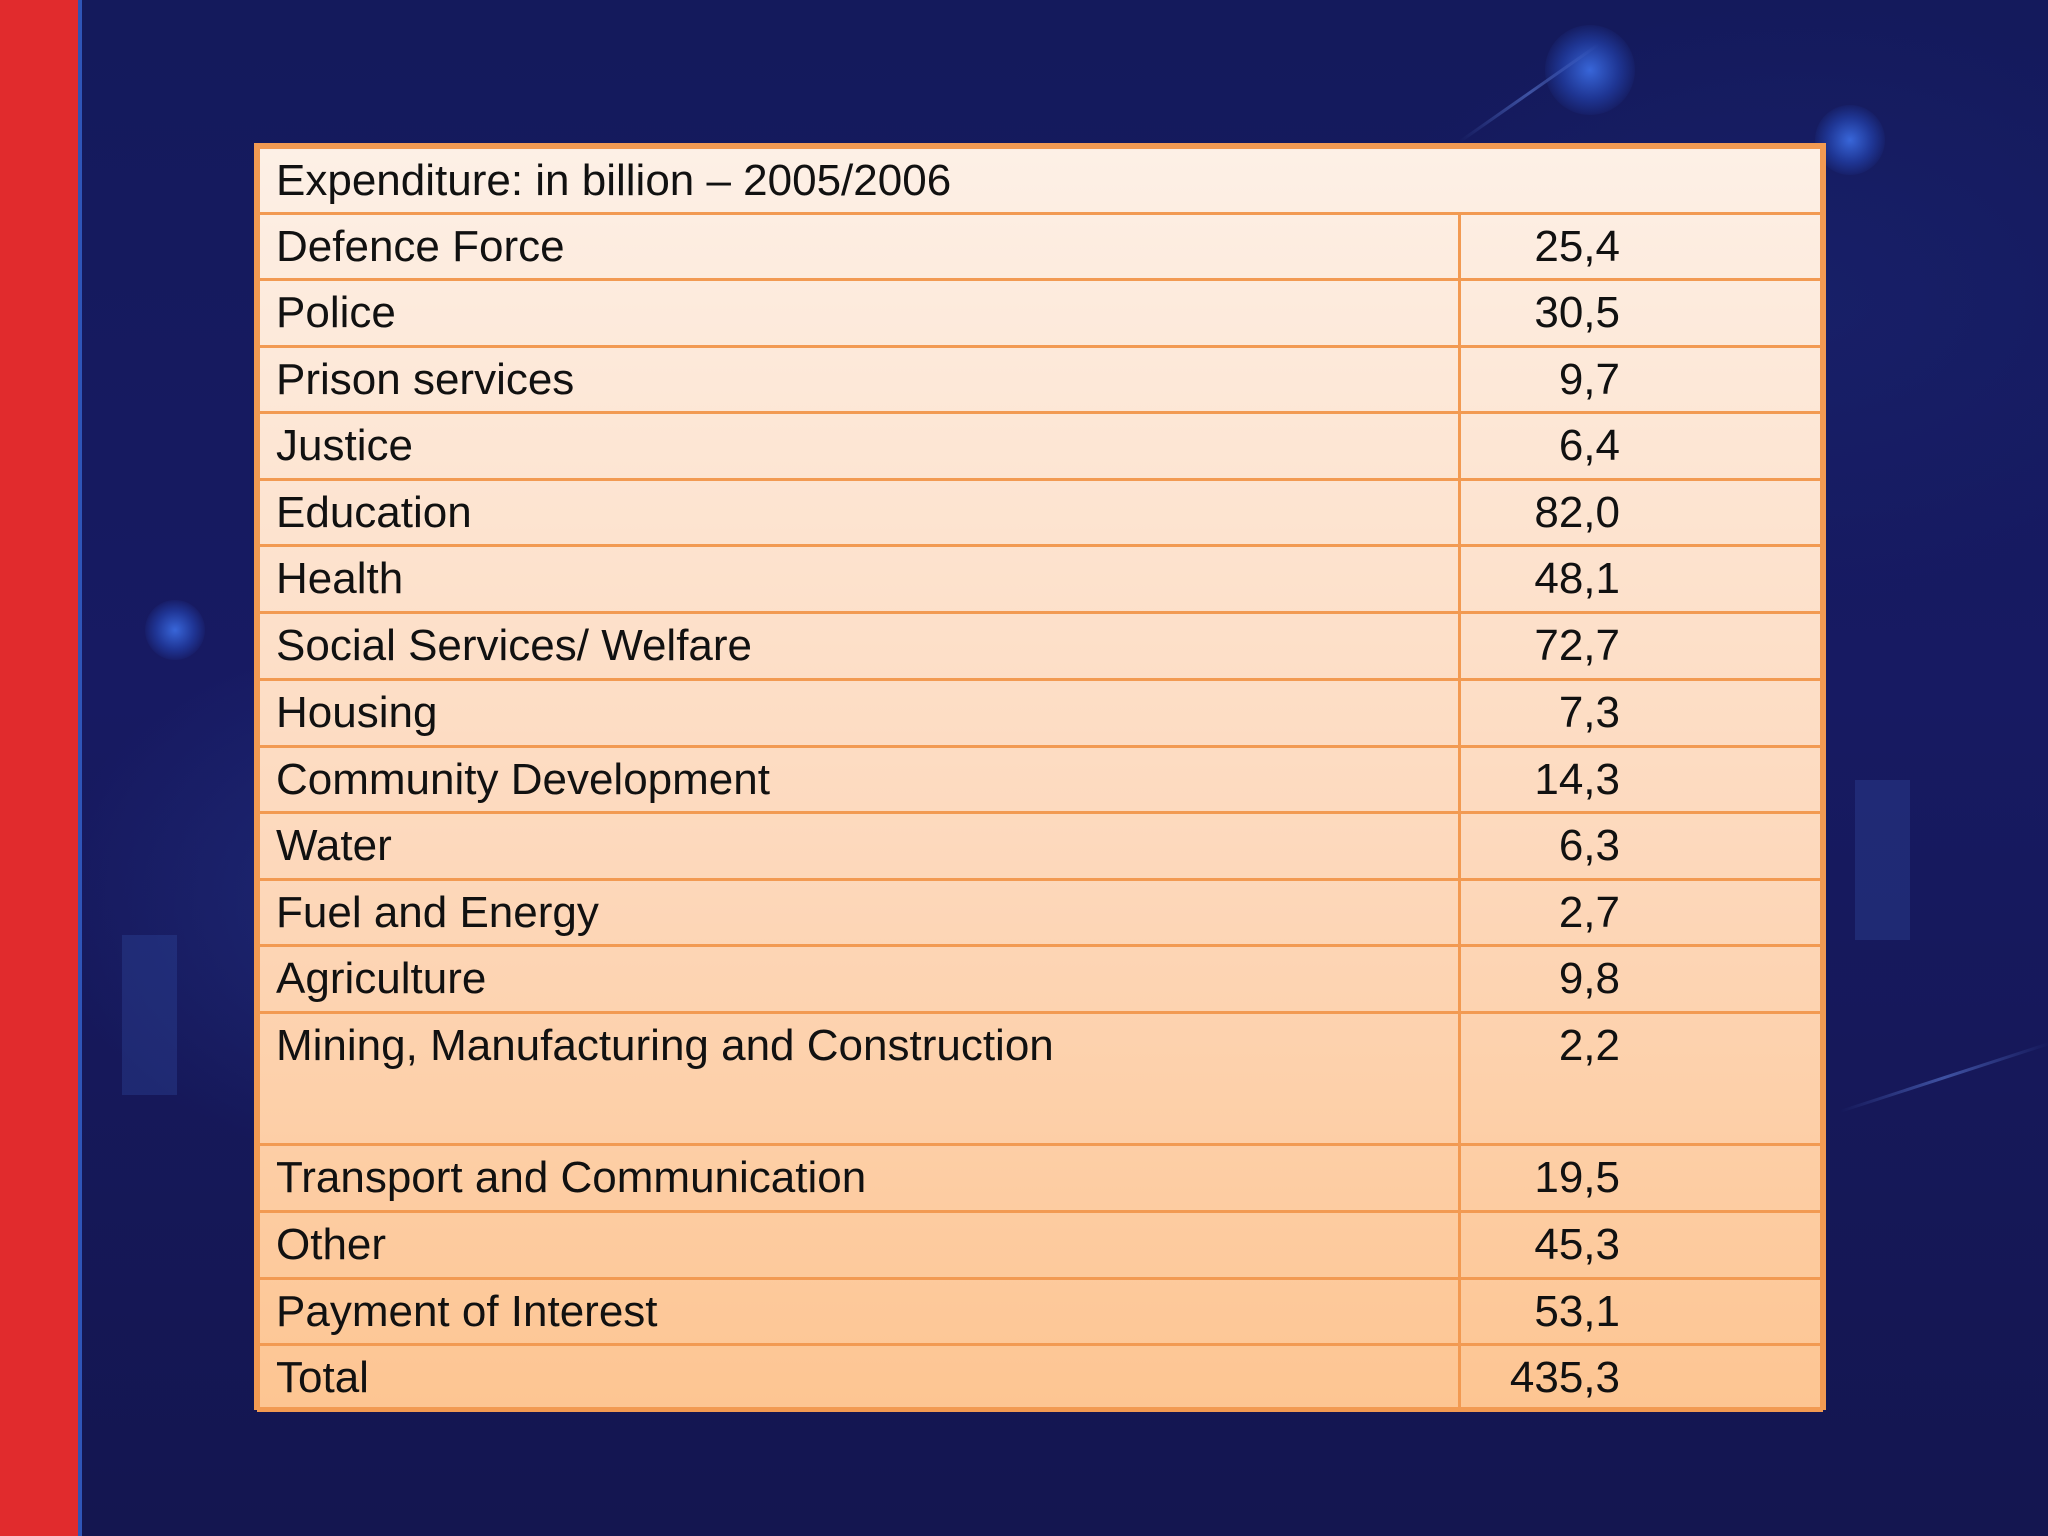 Image resolution: width=2048 pixels, height=1536 pixels. I want to click on table-row: Education 82,0, so click(1040, 512).